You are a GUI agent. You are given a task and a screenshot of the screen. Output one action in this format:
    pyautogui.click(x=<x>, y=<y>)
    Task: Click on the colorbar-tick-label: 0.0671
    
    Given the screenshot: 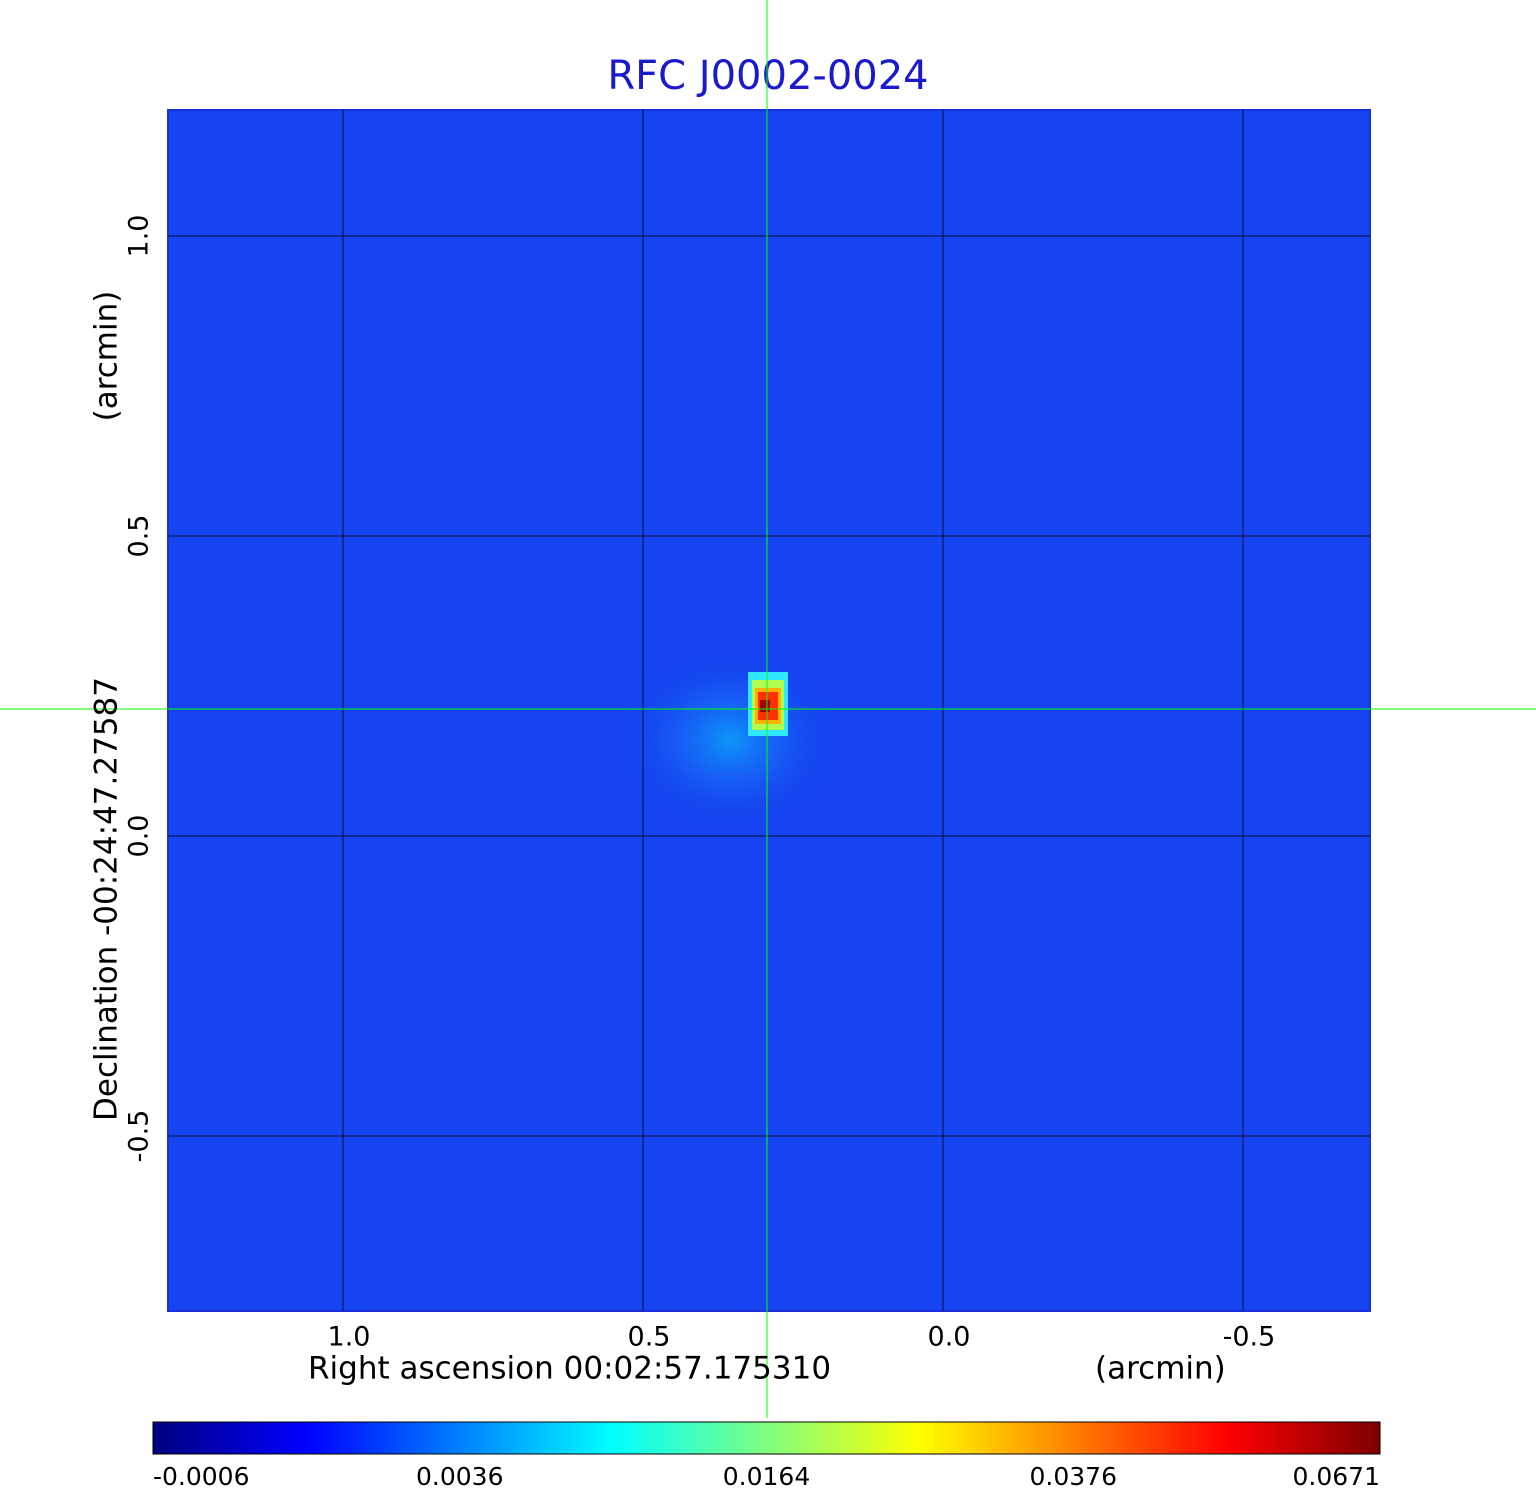 What is the action you would take?
    pyautogui.click(x=1336, y=1476)
    